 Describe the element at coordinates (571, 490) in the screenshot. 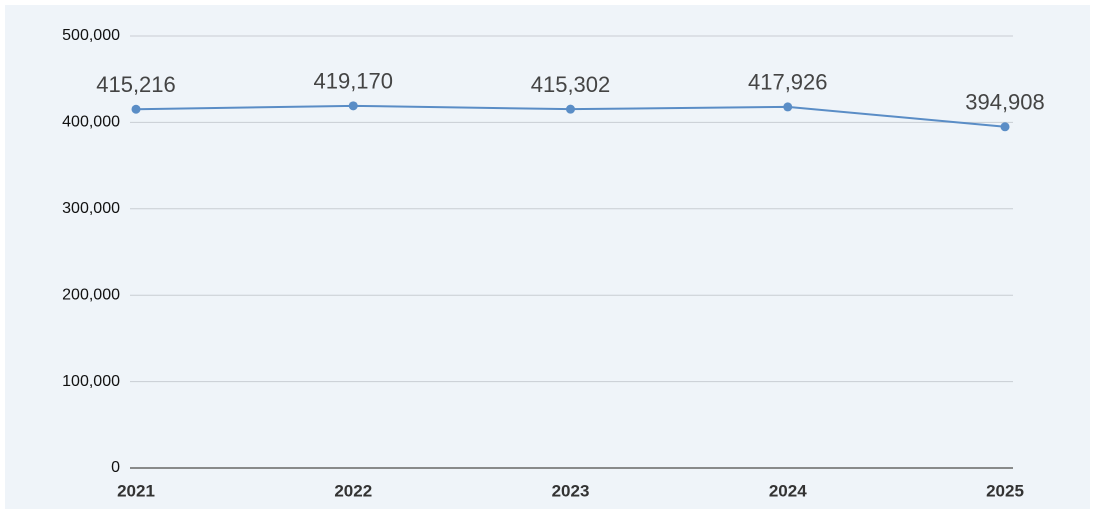

I see `x-tick-label: 2023` at that location.